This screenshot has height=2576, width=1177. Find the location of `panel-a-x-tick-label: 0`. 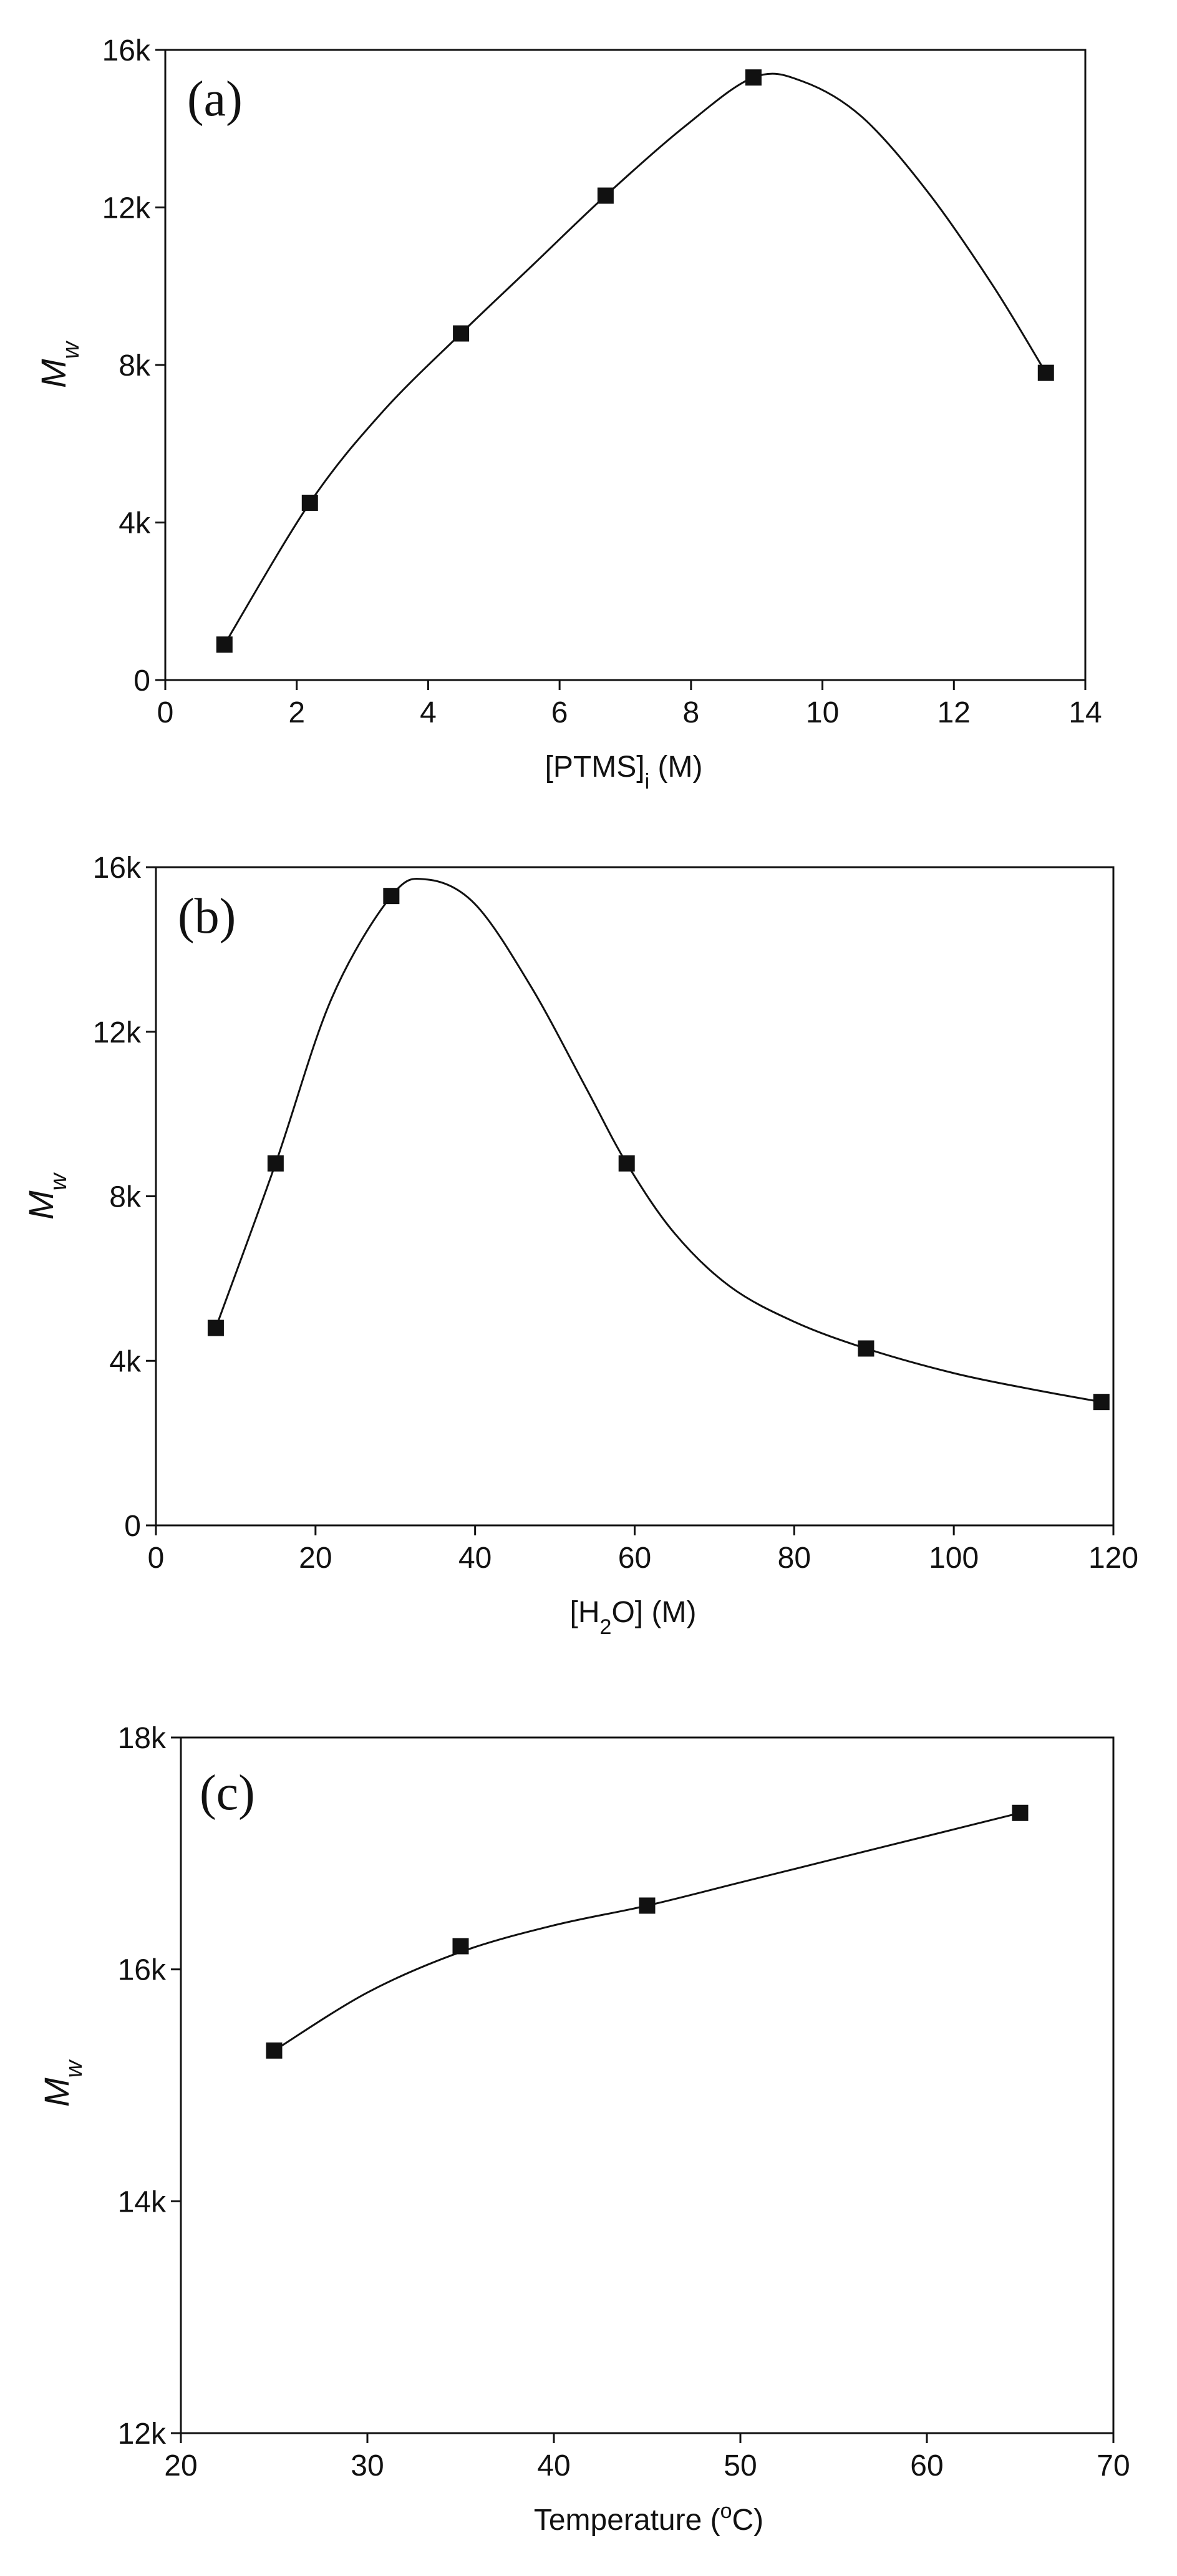

panel-a-x-tick-label: 0 is located at coordinates (165, 712).